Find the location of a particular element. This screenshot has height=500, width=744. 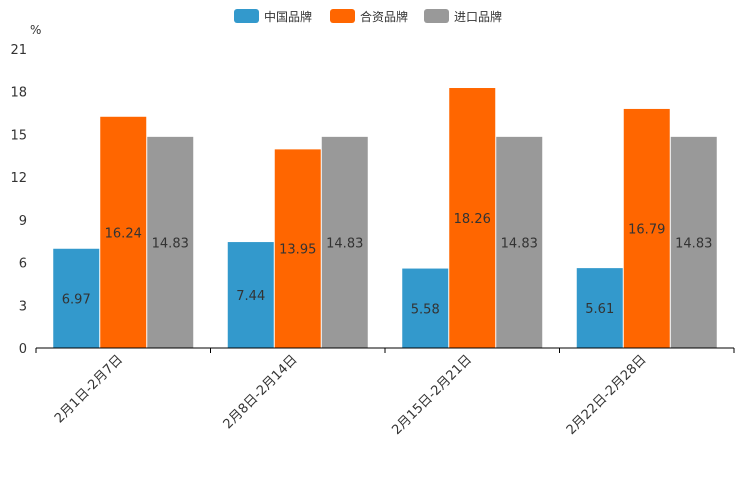

x-tick-label-3: 2月15日-2月21日 is located at coordinates (432, 395).